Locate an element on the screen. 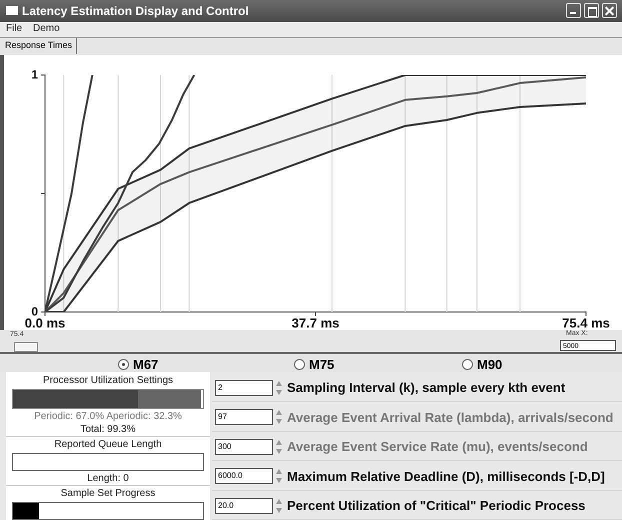 This screenshot has width=622, height=520. x-tick-label: 75.4 ms is located at coordinates (586, 322).